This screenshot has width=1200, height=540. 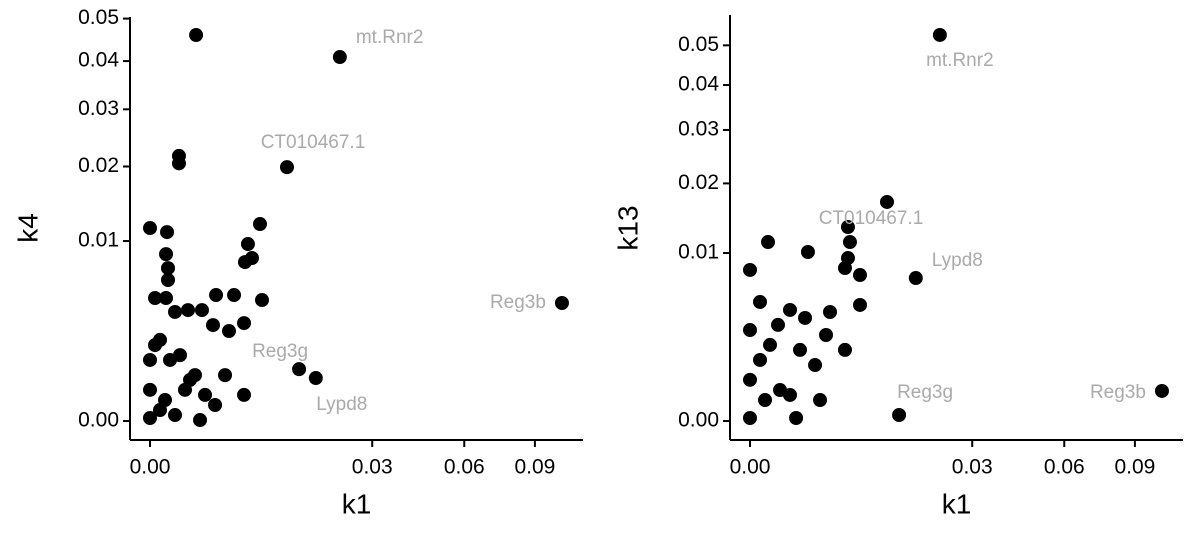 What do you see at coordinates (627, 227) in the screenshot?
I see `y-axis-title: k13` at bounding box center [627, 227].